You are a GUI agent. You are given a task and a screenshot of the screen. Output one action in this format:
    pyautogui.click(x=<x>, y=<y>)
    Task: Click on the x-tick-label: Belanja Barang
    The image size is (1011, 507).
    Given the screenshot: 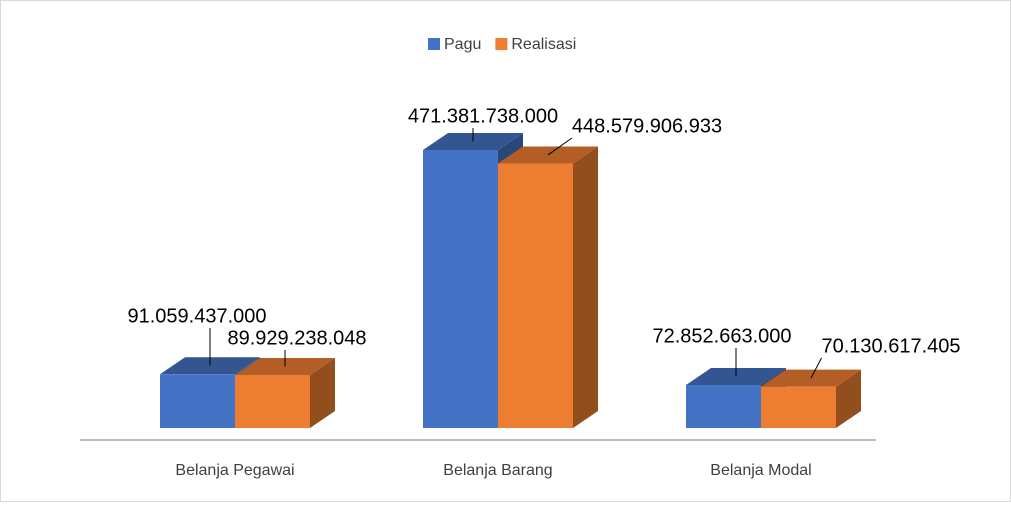 What is the action you would take?
    pyautogui.click(x=497, y=470)
    